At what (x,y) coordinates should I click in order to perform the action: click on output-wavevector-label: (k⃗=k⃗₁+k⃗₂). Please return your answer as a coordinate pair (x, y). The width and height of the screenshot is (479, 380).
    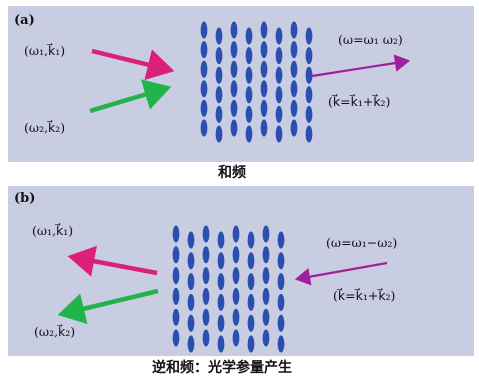
    Looking at the image, I should click on (359, 101).